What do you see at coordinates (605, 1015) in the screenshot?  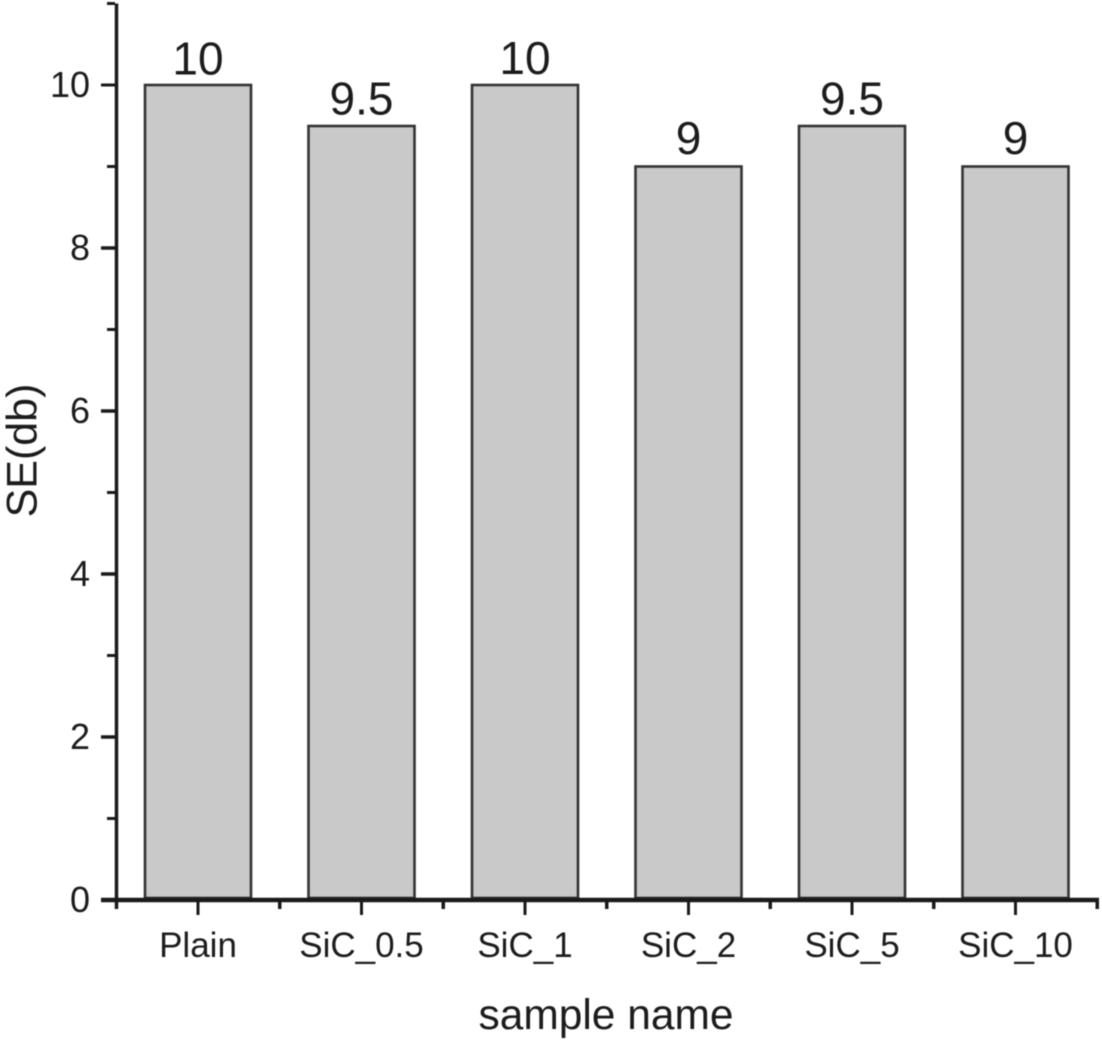 I see `svg-text: sample name` at bounding box center [605, 1015].